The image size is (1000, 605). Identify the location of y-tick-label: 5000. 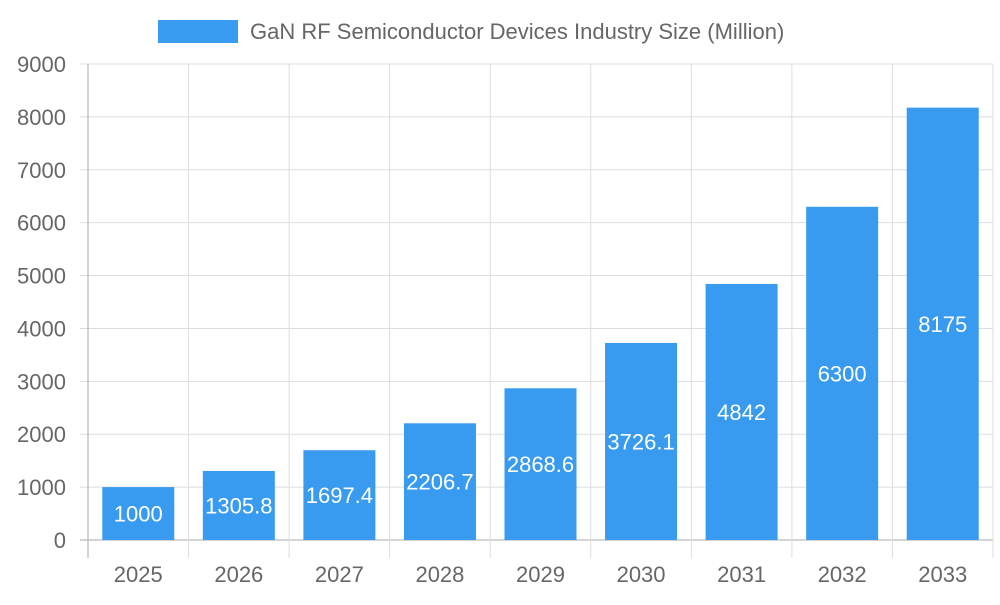
(41, 276).